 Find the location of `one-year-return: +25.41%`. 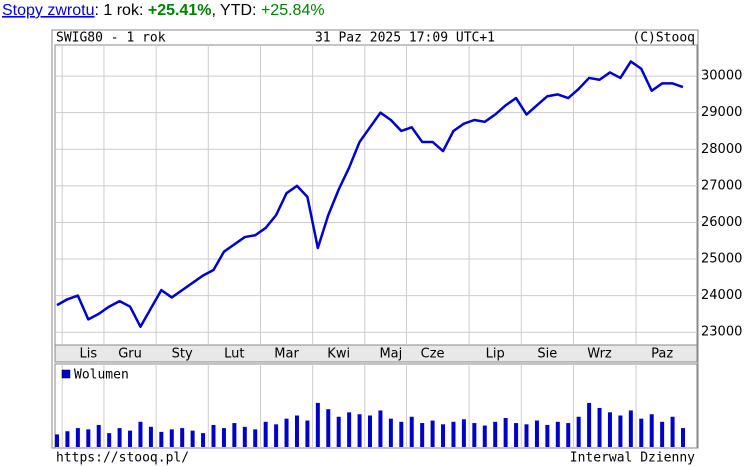

one-year-return: +25.41% is located at coordinates (180, 10).